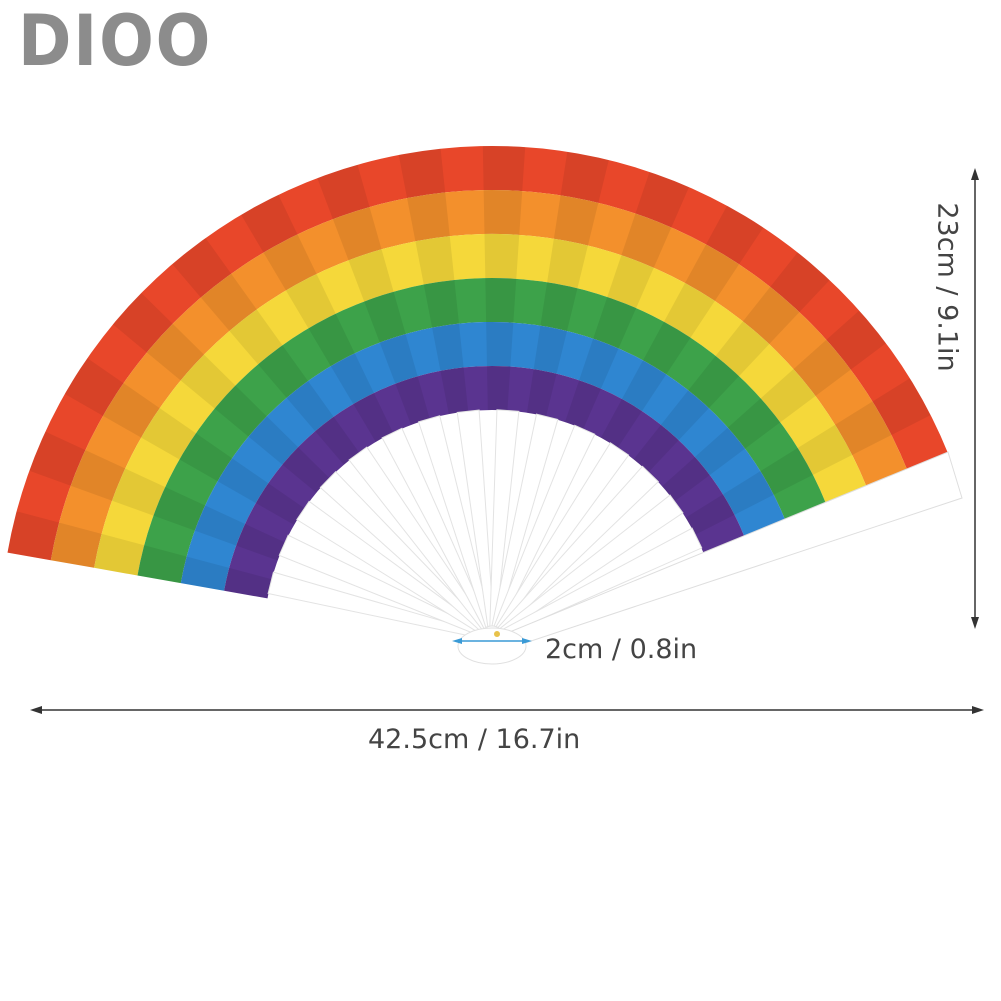 This screenshot has width=1001, height=1001. I want to click on brand-logo: DIOO, so click(115, 41).